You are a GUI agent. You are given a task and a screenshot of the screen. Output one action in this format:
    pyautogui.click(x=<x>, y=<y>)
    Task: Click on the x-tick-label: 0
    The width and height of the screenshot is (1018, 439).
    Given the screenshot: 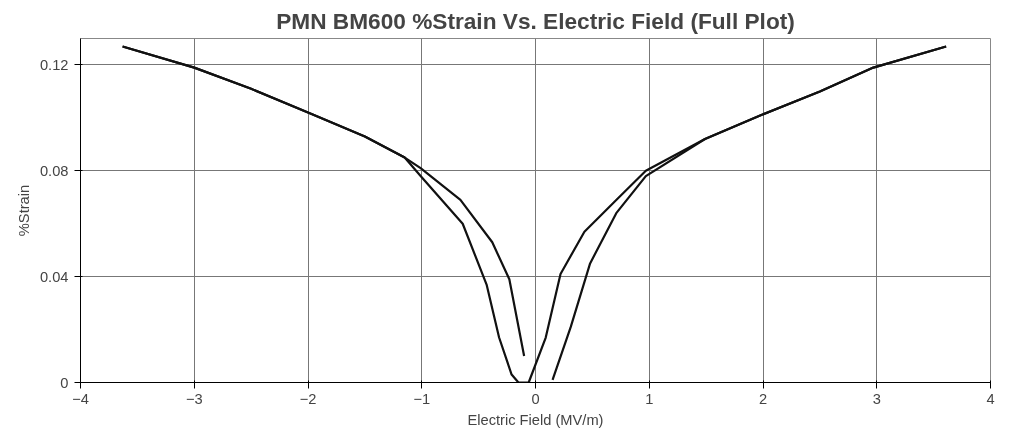 What is the action you would take?
    pyautogui.click(x=535, y=398)
    